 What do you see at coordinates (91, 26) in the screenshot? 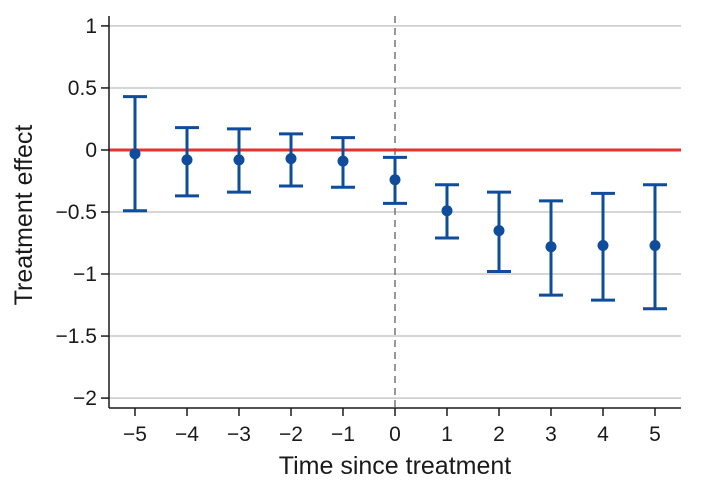
I see `y-tick-label: 1` at bounding box center [91, 26].